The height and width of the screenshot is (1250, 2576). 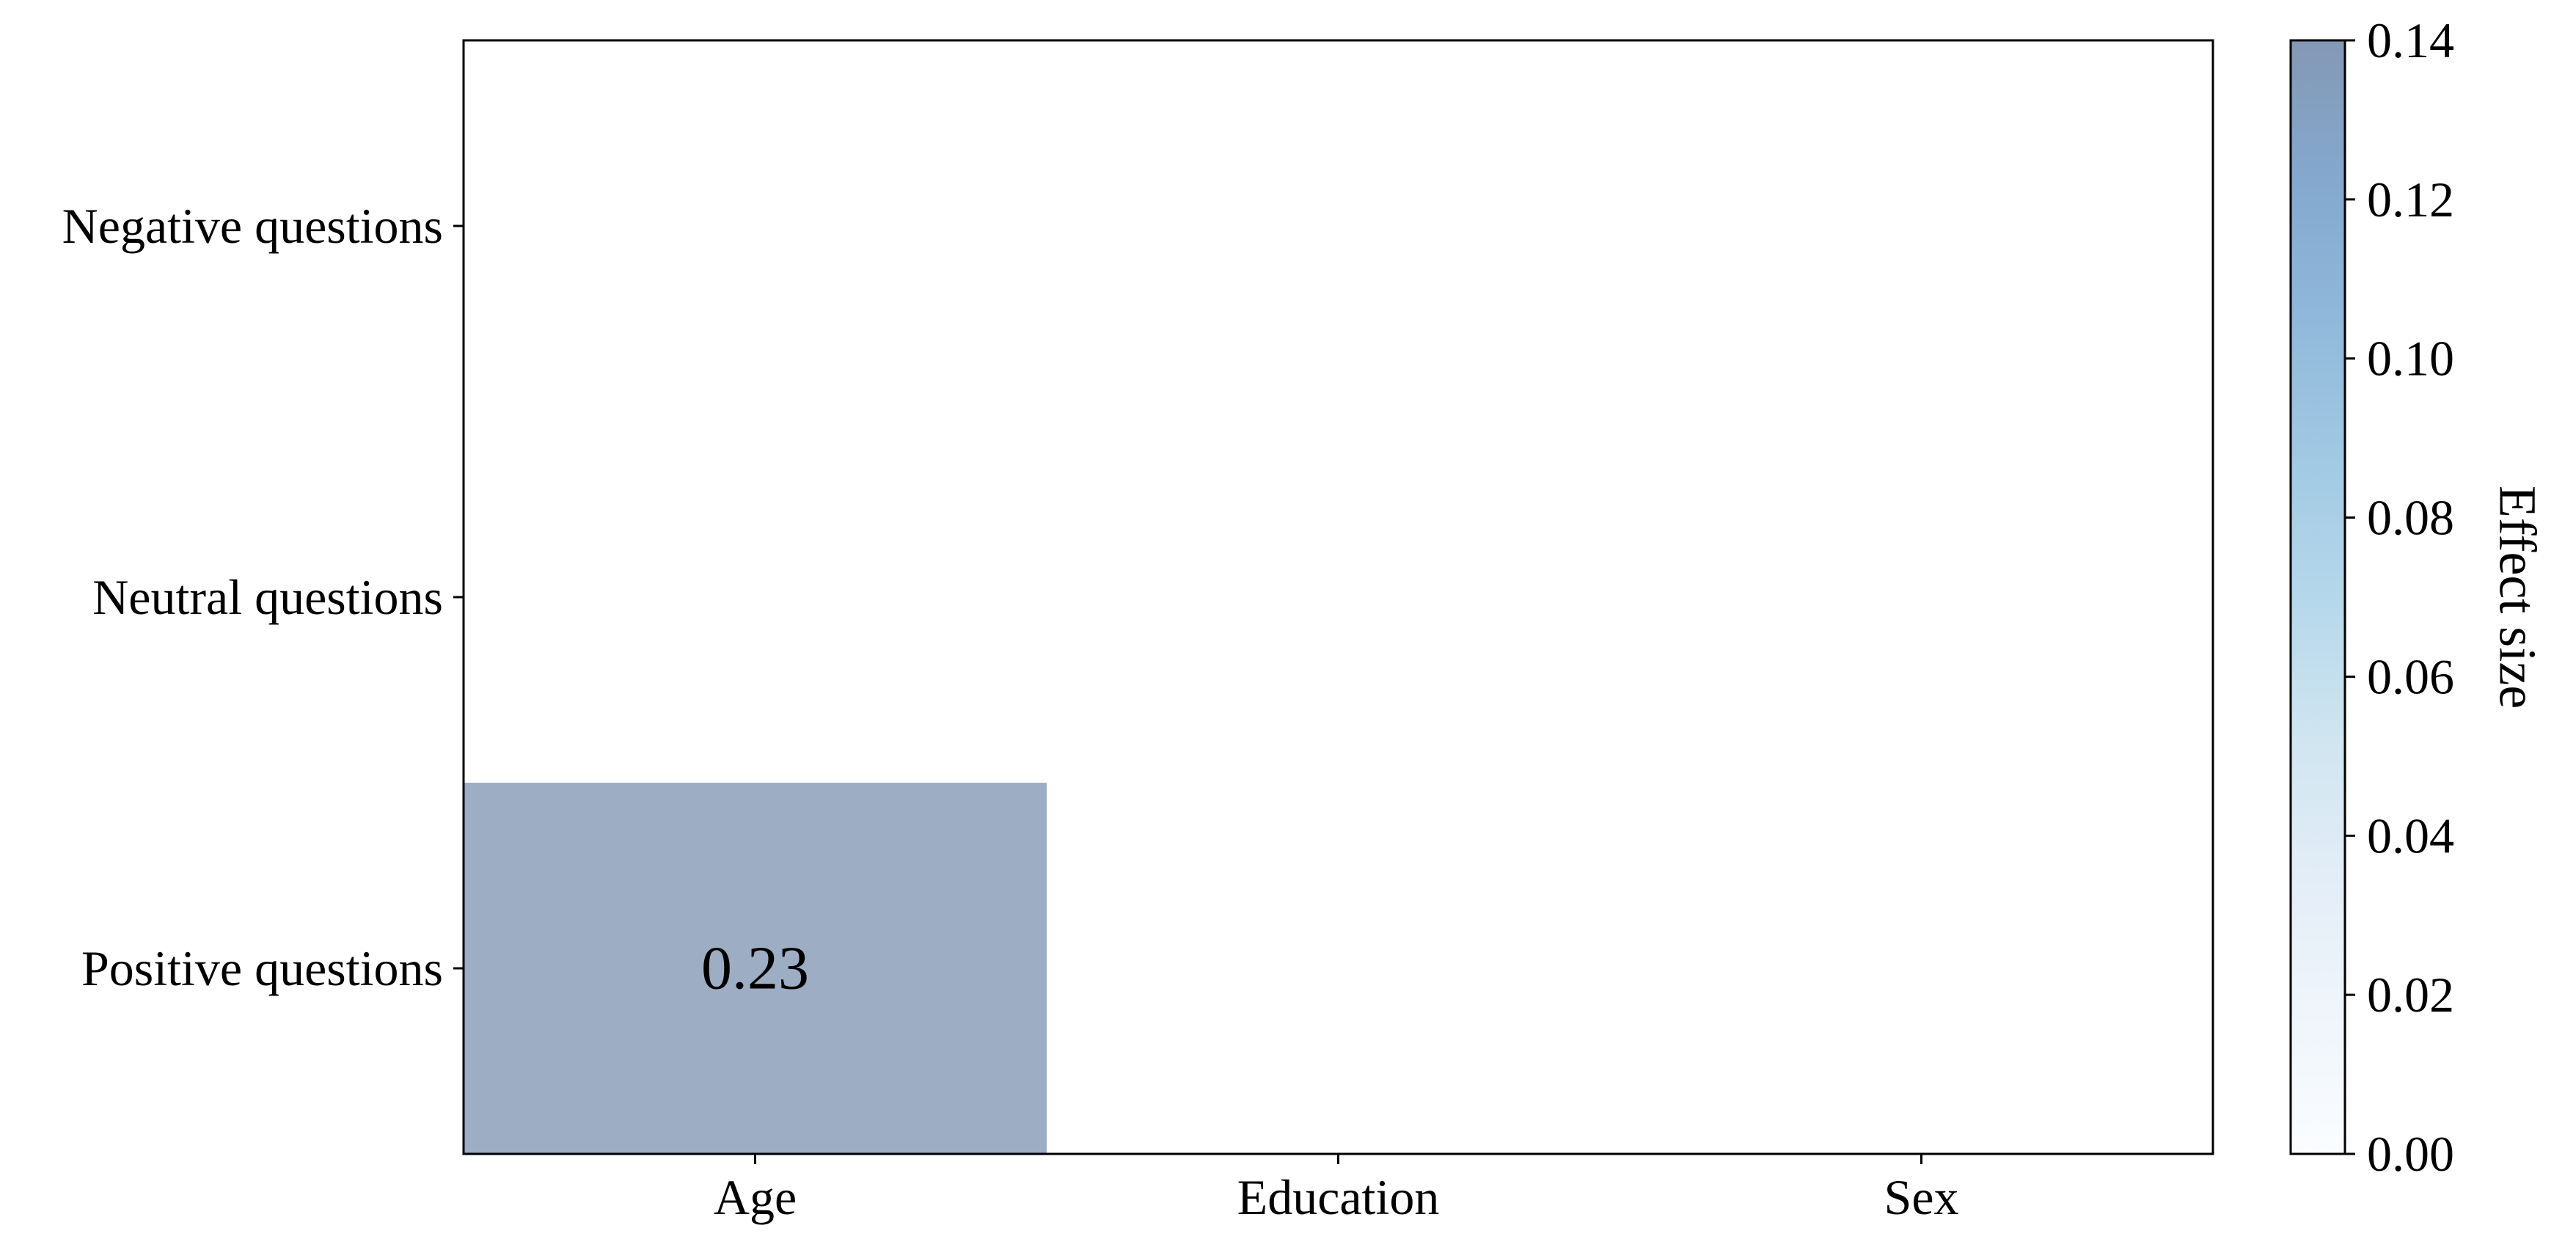 What do you see at coordinates (2318, 597) in the screenshot?
I see `colorbar-gradient` at bounding box center [2318, 597].